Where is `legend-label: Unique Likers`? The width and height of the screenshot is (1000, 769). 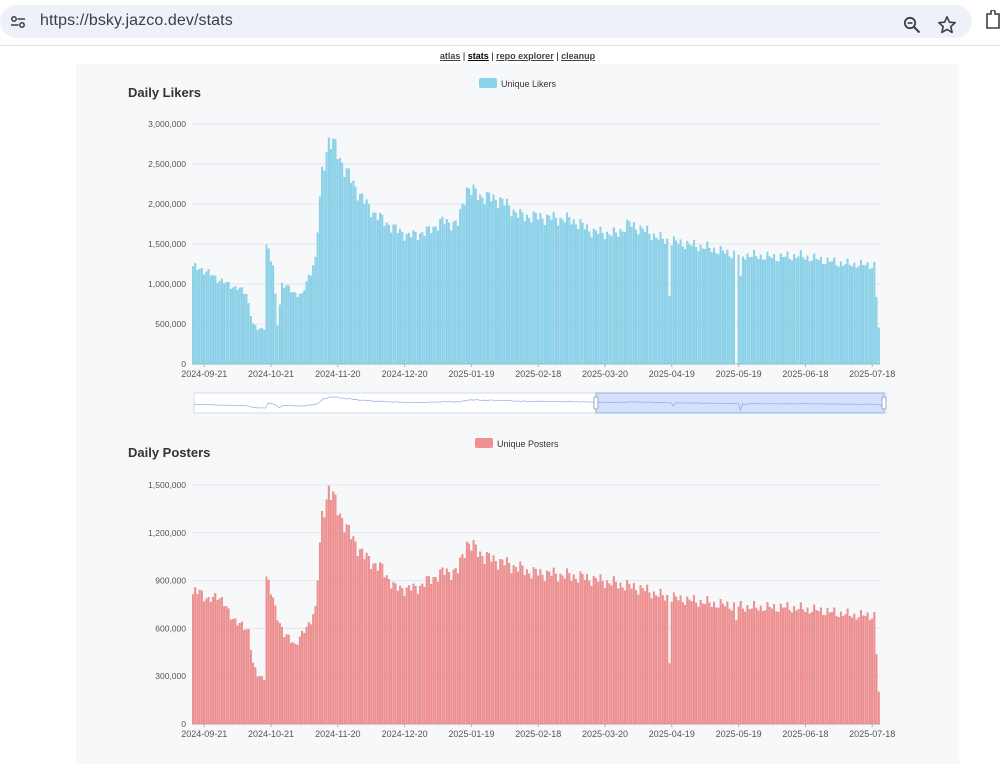
legend-label: Unique Likers is located at coordinates (529, 84).